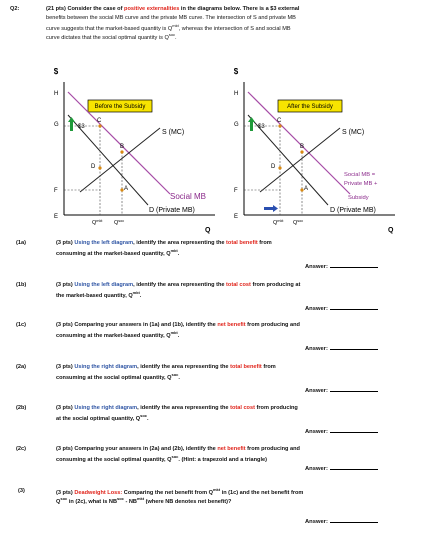 This screenshot has height=534, width=424. What do you see at coordinates (106, 408) in the screenshot?
I see `q-highlight-blue: Using the right diagram` at bounding box center [106, 408].